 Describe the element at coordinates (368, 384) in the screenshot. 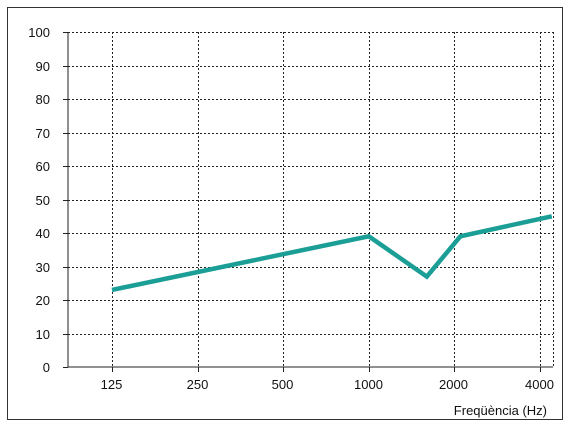

I see `x-tick-label: 1000` at that location.